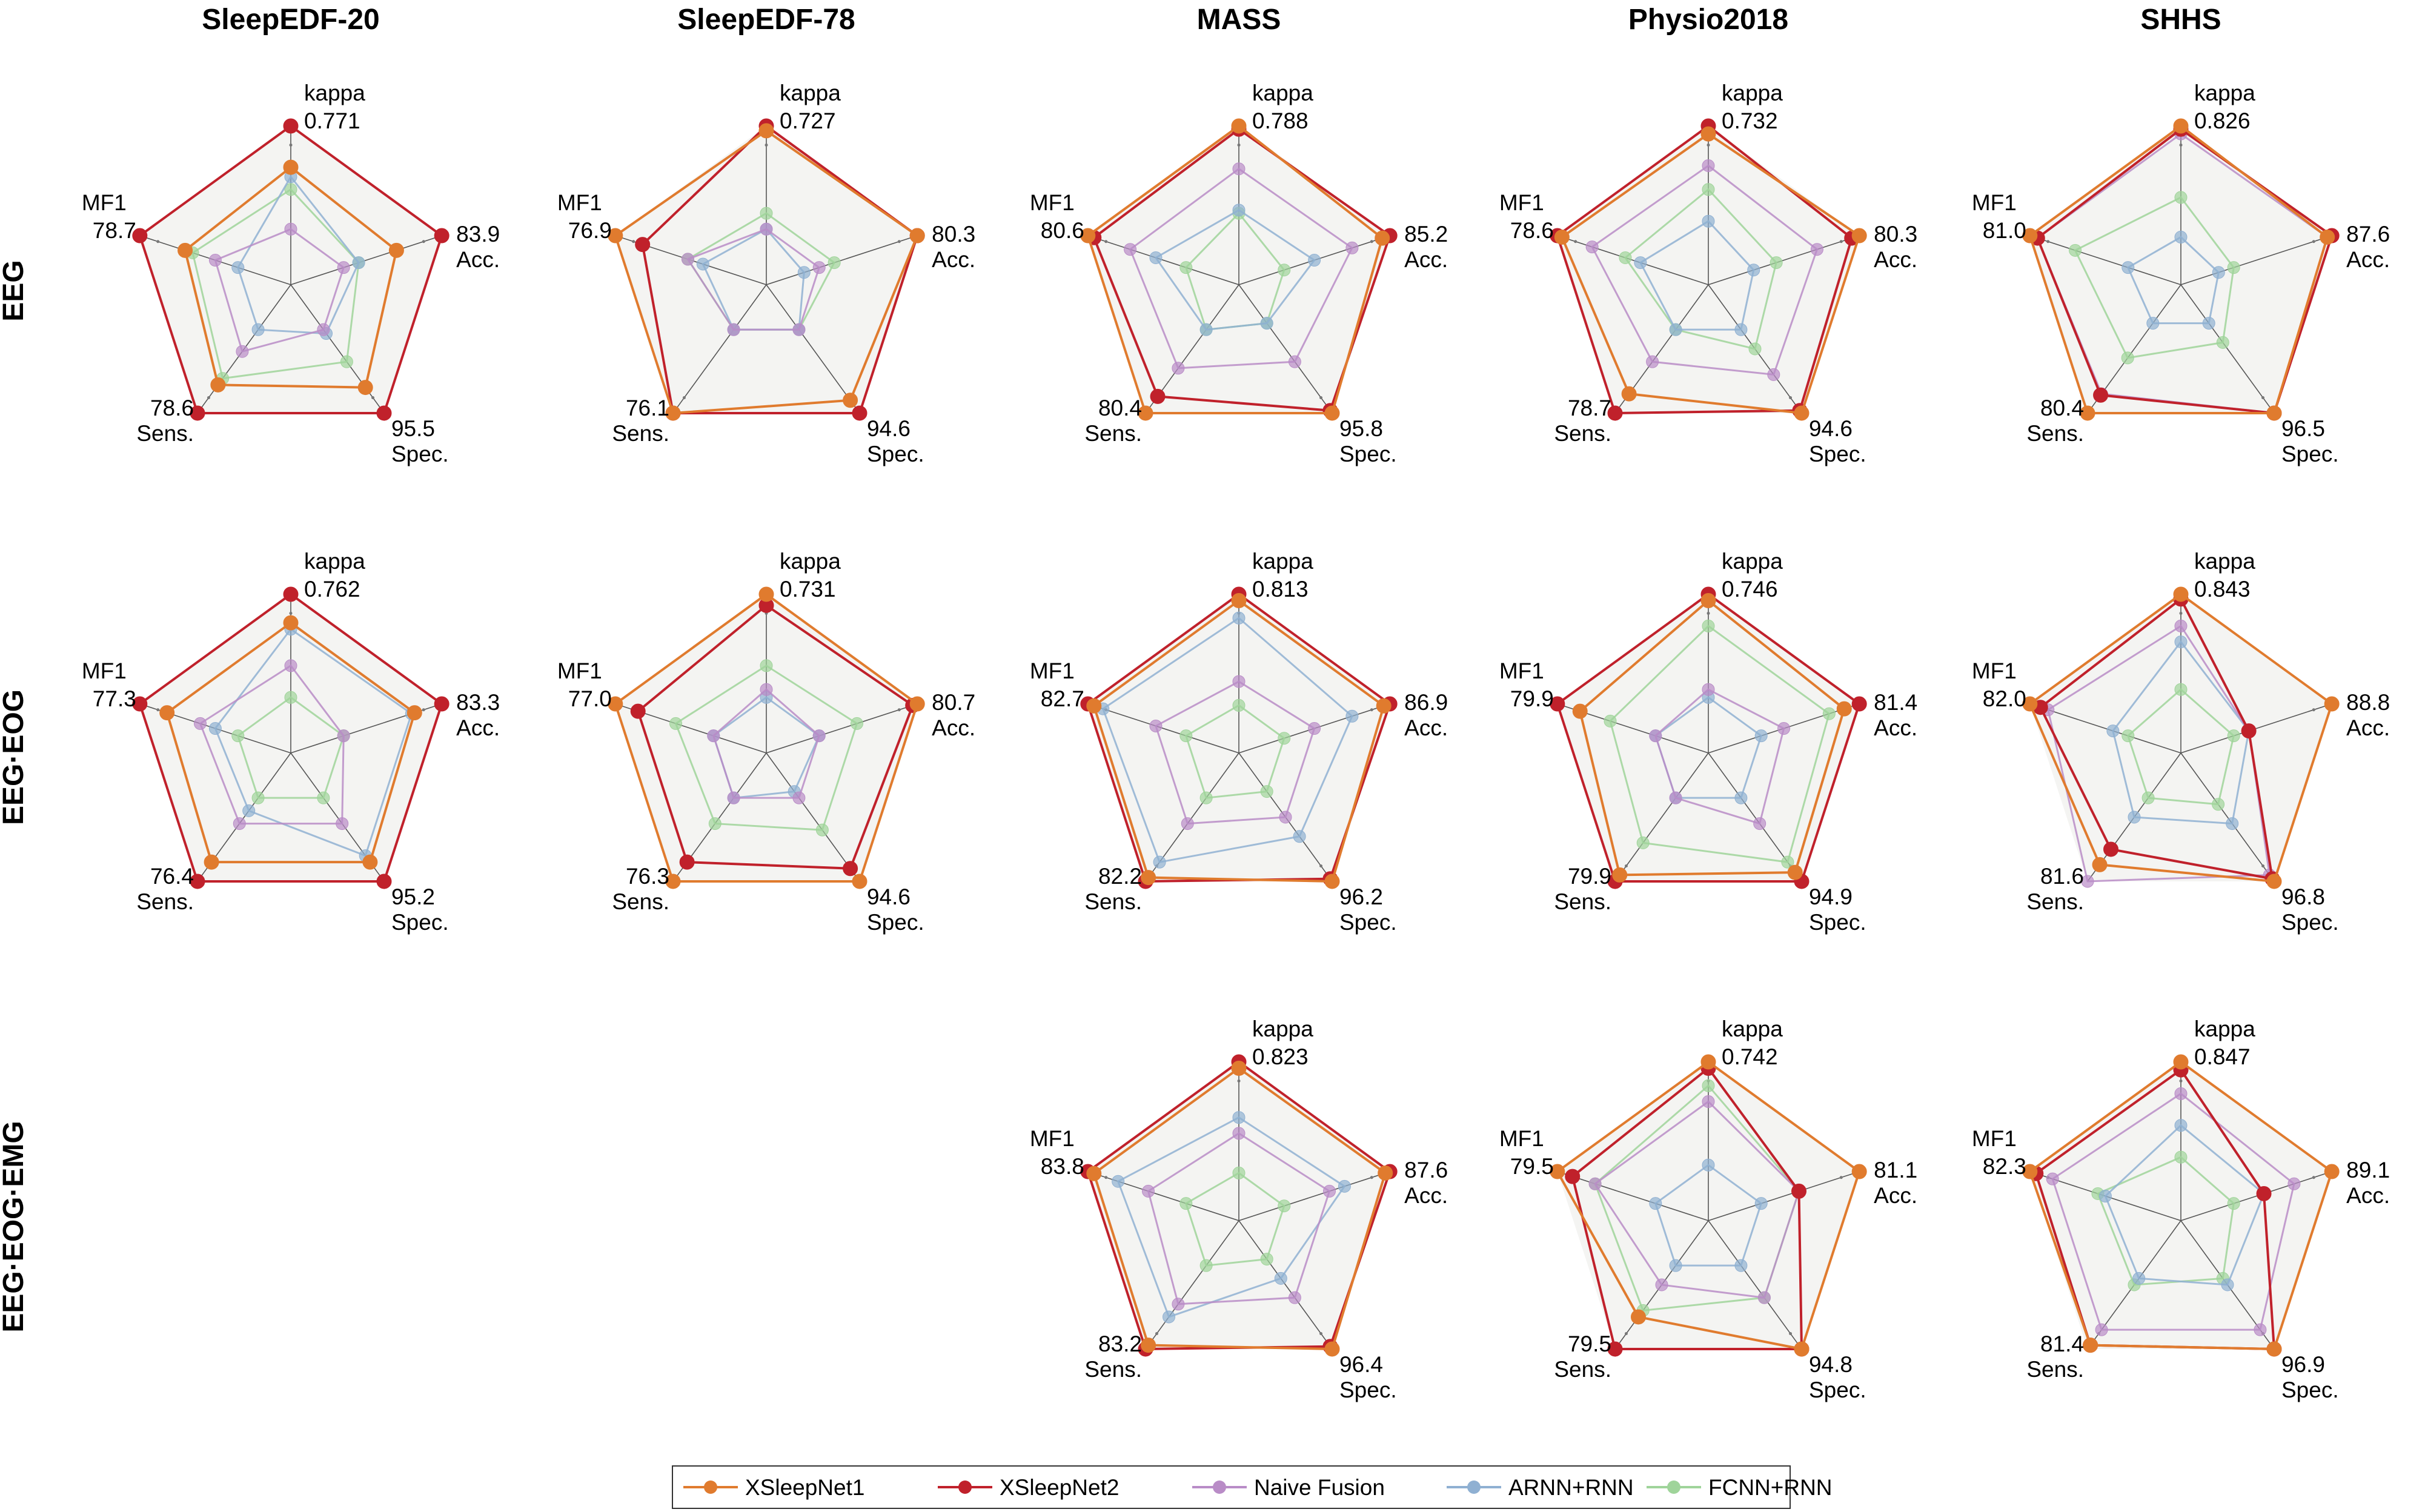 This screenshot has height=1512, width=2425. What do you see at coordinates (753, 279) in the screenshot?
I see `series-naive-fusion` at bounding box center [753, 279].